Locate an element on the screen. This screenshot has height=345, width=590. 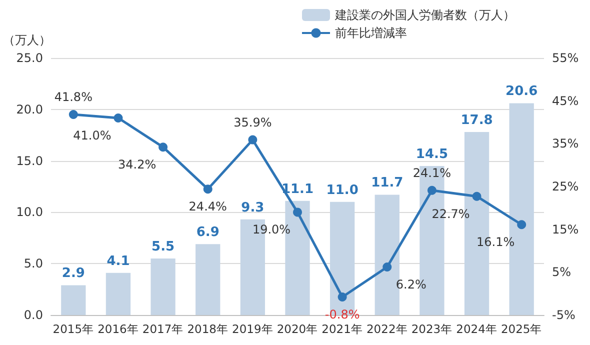
x-tick-label: 2015年 is located at coordinates (73, 329).